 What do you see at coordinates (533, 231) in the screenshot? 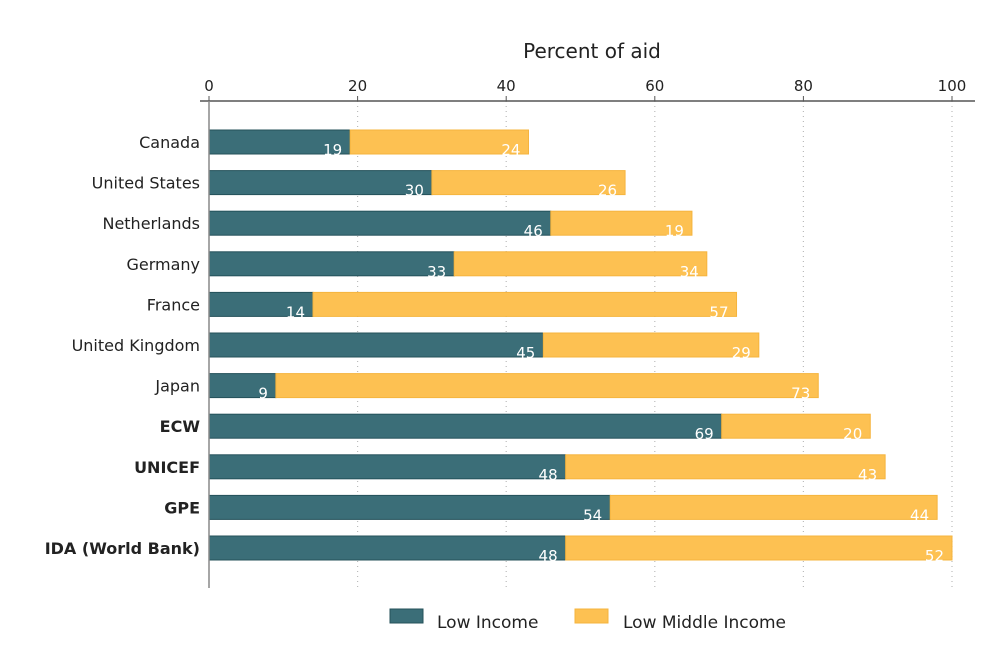
I see `value-label: 46` at bounding box center [533, 231].